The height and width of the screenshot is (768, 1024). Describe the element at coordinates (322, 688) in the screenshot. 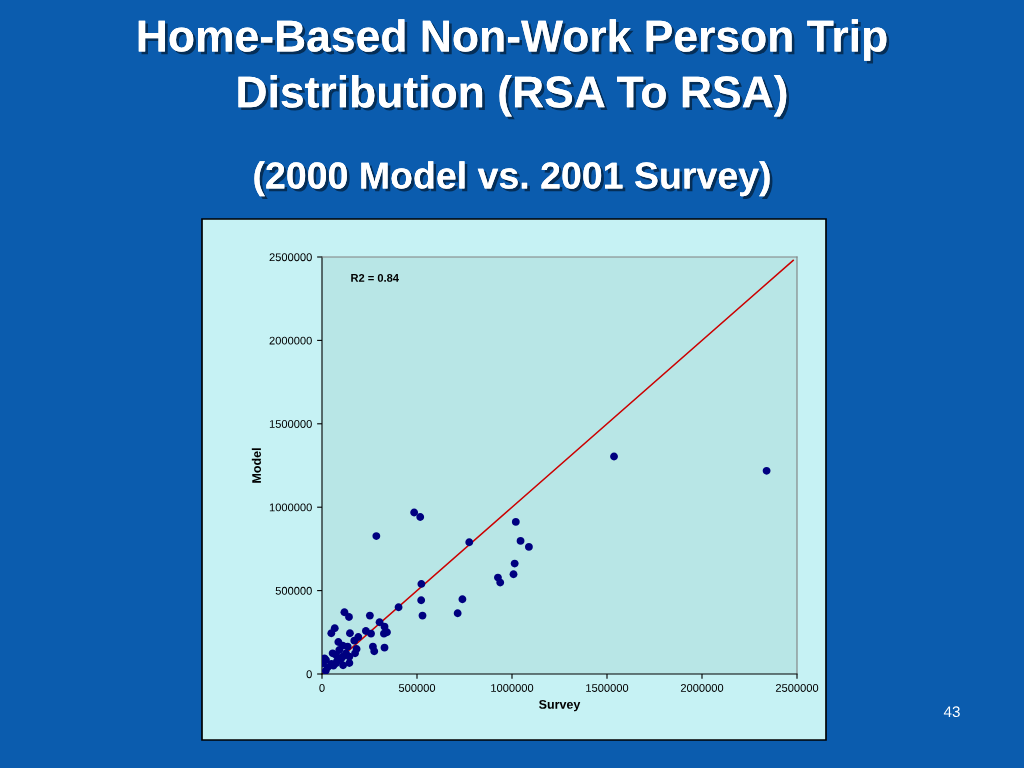

I see `x-tick-label: 0` at that location.